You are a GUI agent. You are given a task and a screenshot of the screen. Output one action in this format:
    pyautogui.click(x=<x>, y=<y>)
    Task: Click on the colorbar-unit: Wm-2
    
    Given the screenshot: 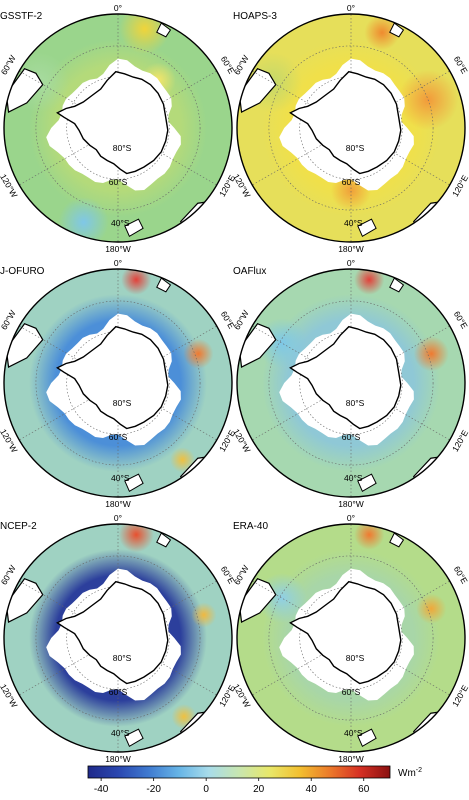 What is the action you would take?
    pyautogui.click(x=410, y=773)
    